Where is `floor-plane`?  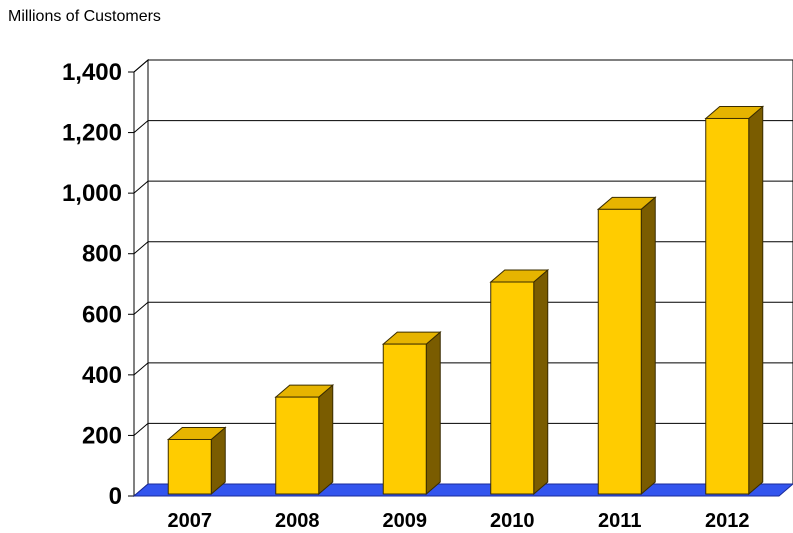
floor-plane is located at coordinates (462, 490).